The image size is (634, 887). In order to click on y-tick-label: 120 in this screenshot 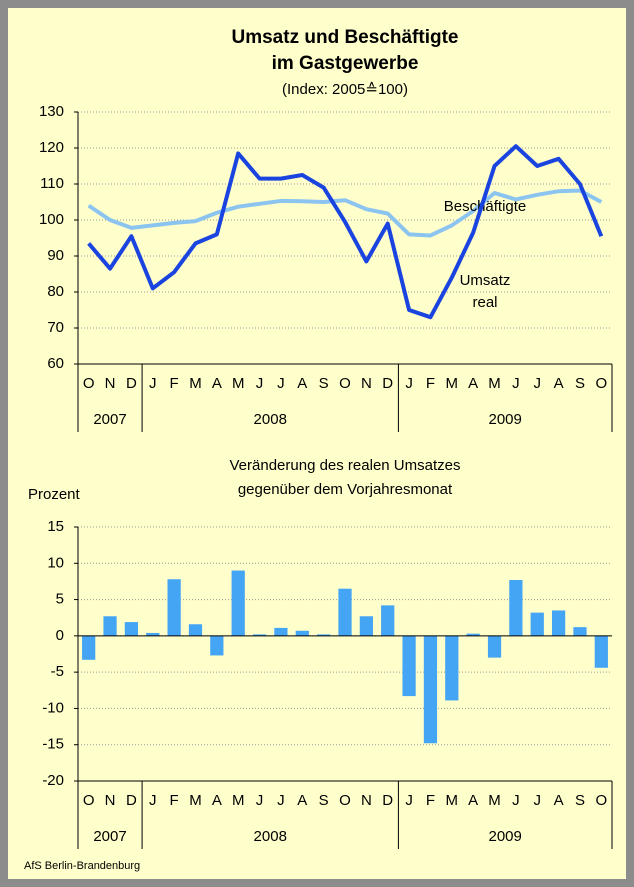, I will do `click(51, 147)`.